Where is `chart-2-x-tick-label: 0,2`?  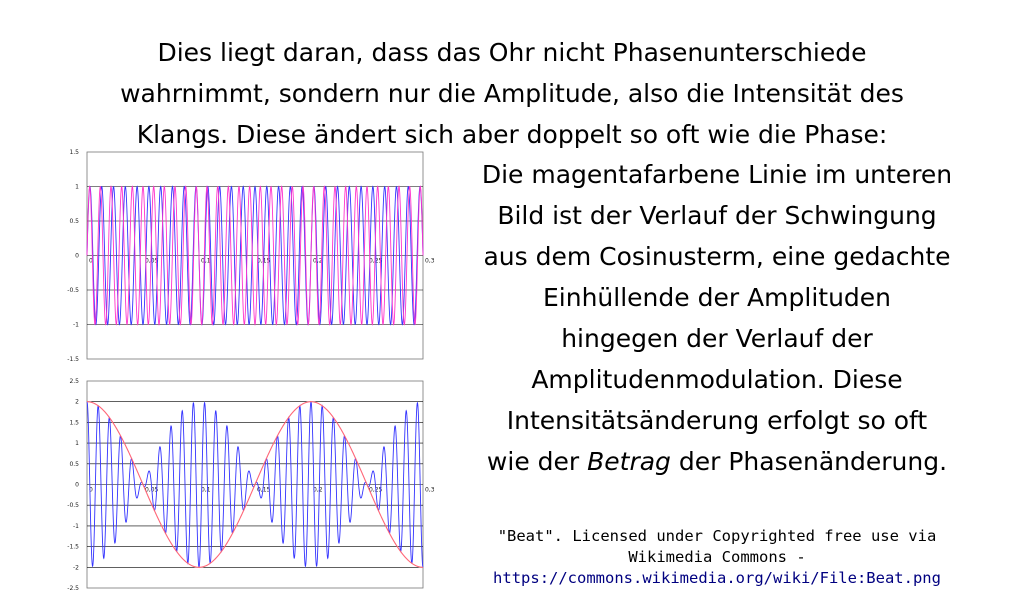
chart-2-x-tick-label: 0,2 is located at coordinates (318, 490).